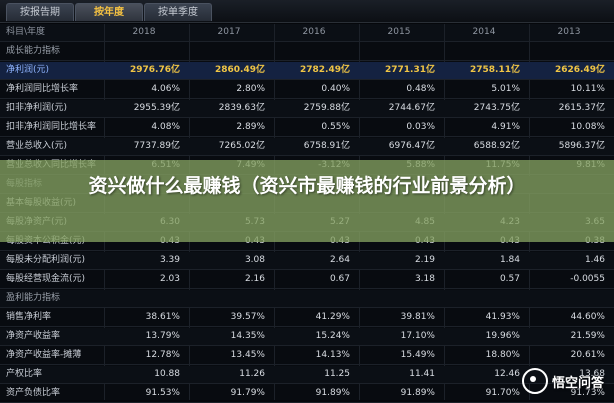 This screenshot has height=403, width=614. What do you see at coordinates (587, 279) in the screenshot?
I see `cell-value: -0.0055` at bounding box center [587, 279].